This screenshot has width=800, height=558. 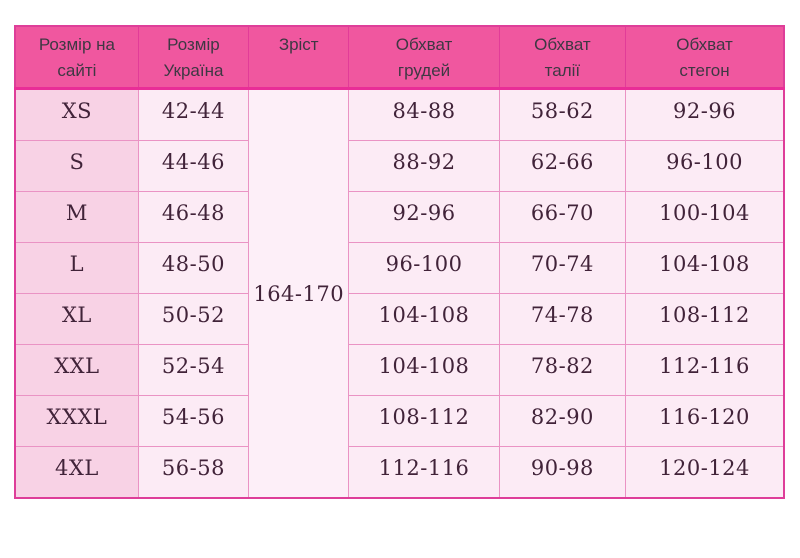 I want to click on cell-hips: 112-116, so click(x=705, y=370).